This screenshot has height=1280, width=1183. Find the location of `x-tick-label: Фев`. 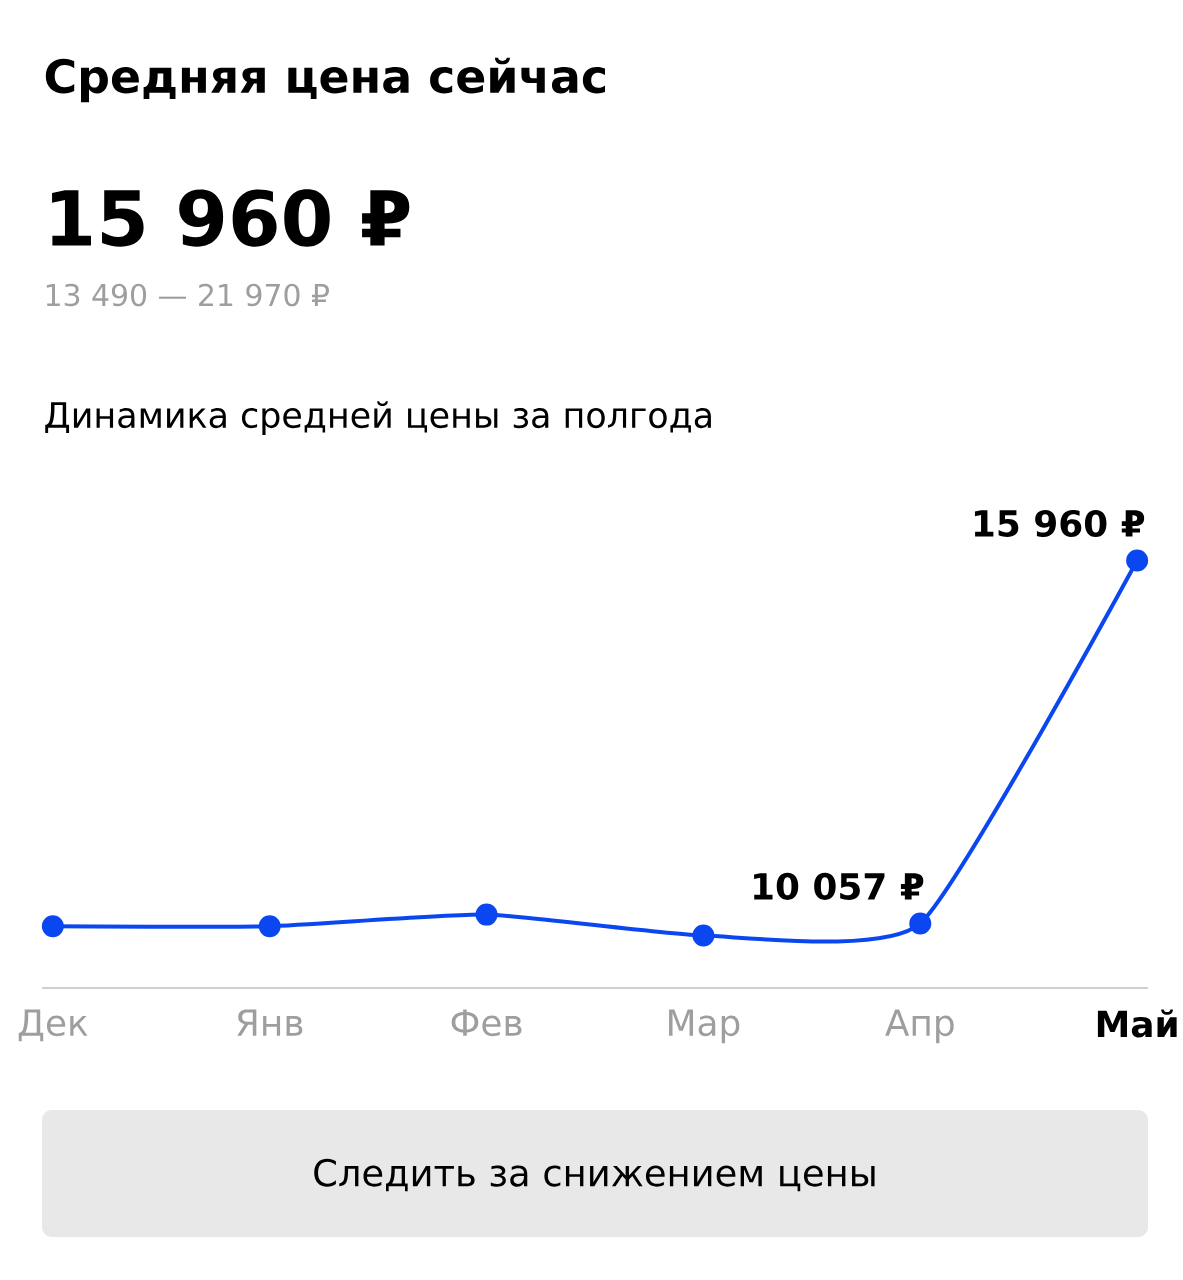

x-tick-label: Фев is located at coordinates (486, 1023).